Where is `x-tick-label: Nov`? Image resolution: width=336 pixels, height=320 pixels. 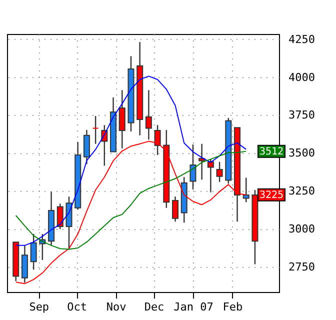 x-tick-label: Nov is located at coordinates (116, 307).